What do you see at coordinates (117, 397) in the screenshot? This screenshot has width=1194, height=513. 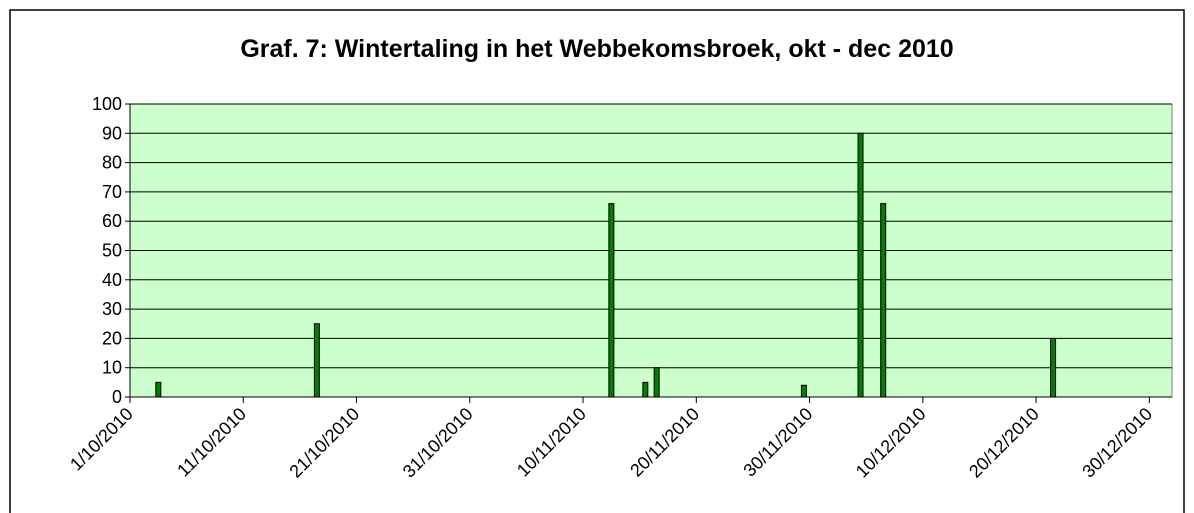 I see `y-tick-label: 0` at bounding box center [117, 397].